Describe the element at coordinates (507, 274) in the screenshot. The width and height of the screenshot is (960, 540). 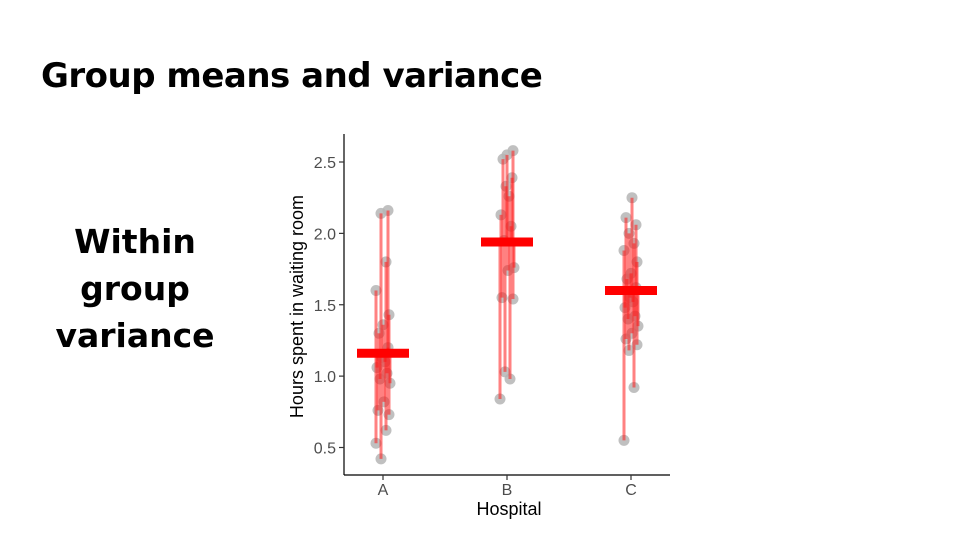
I see `residual-group-B` at that location.